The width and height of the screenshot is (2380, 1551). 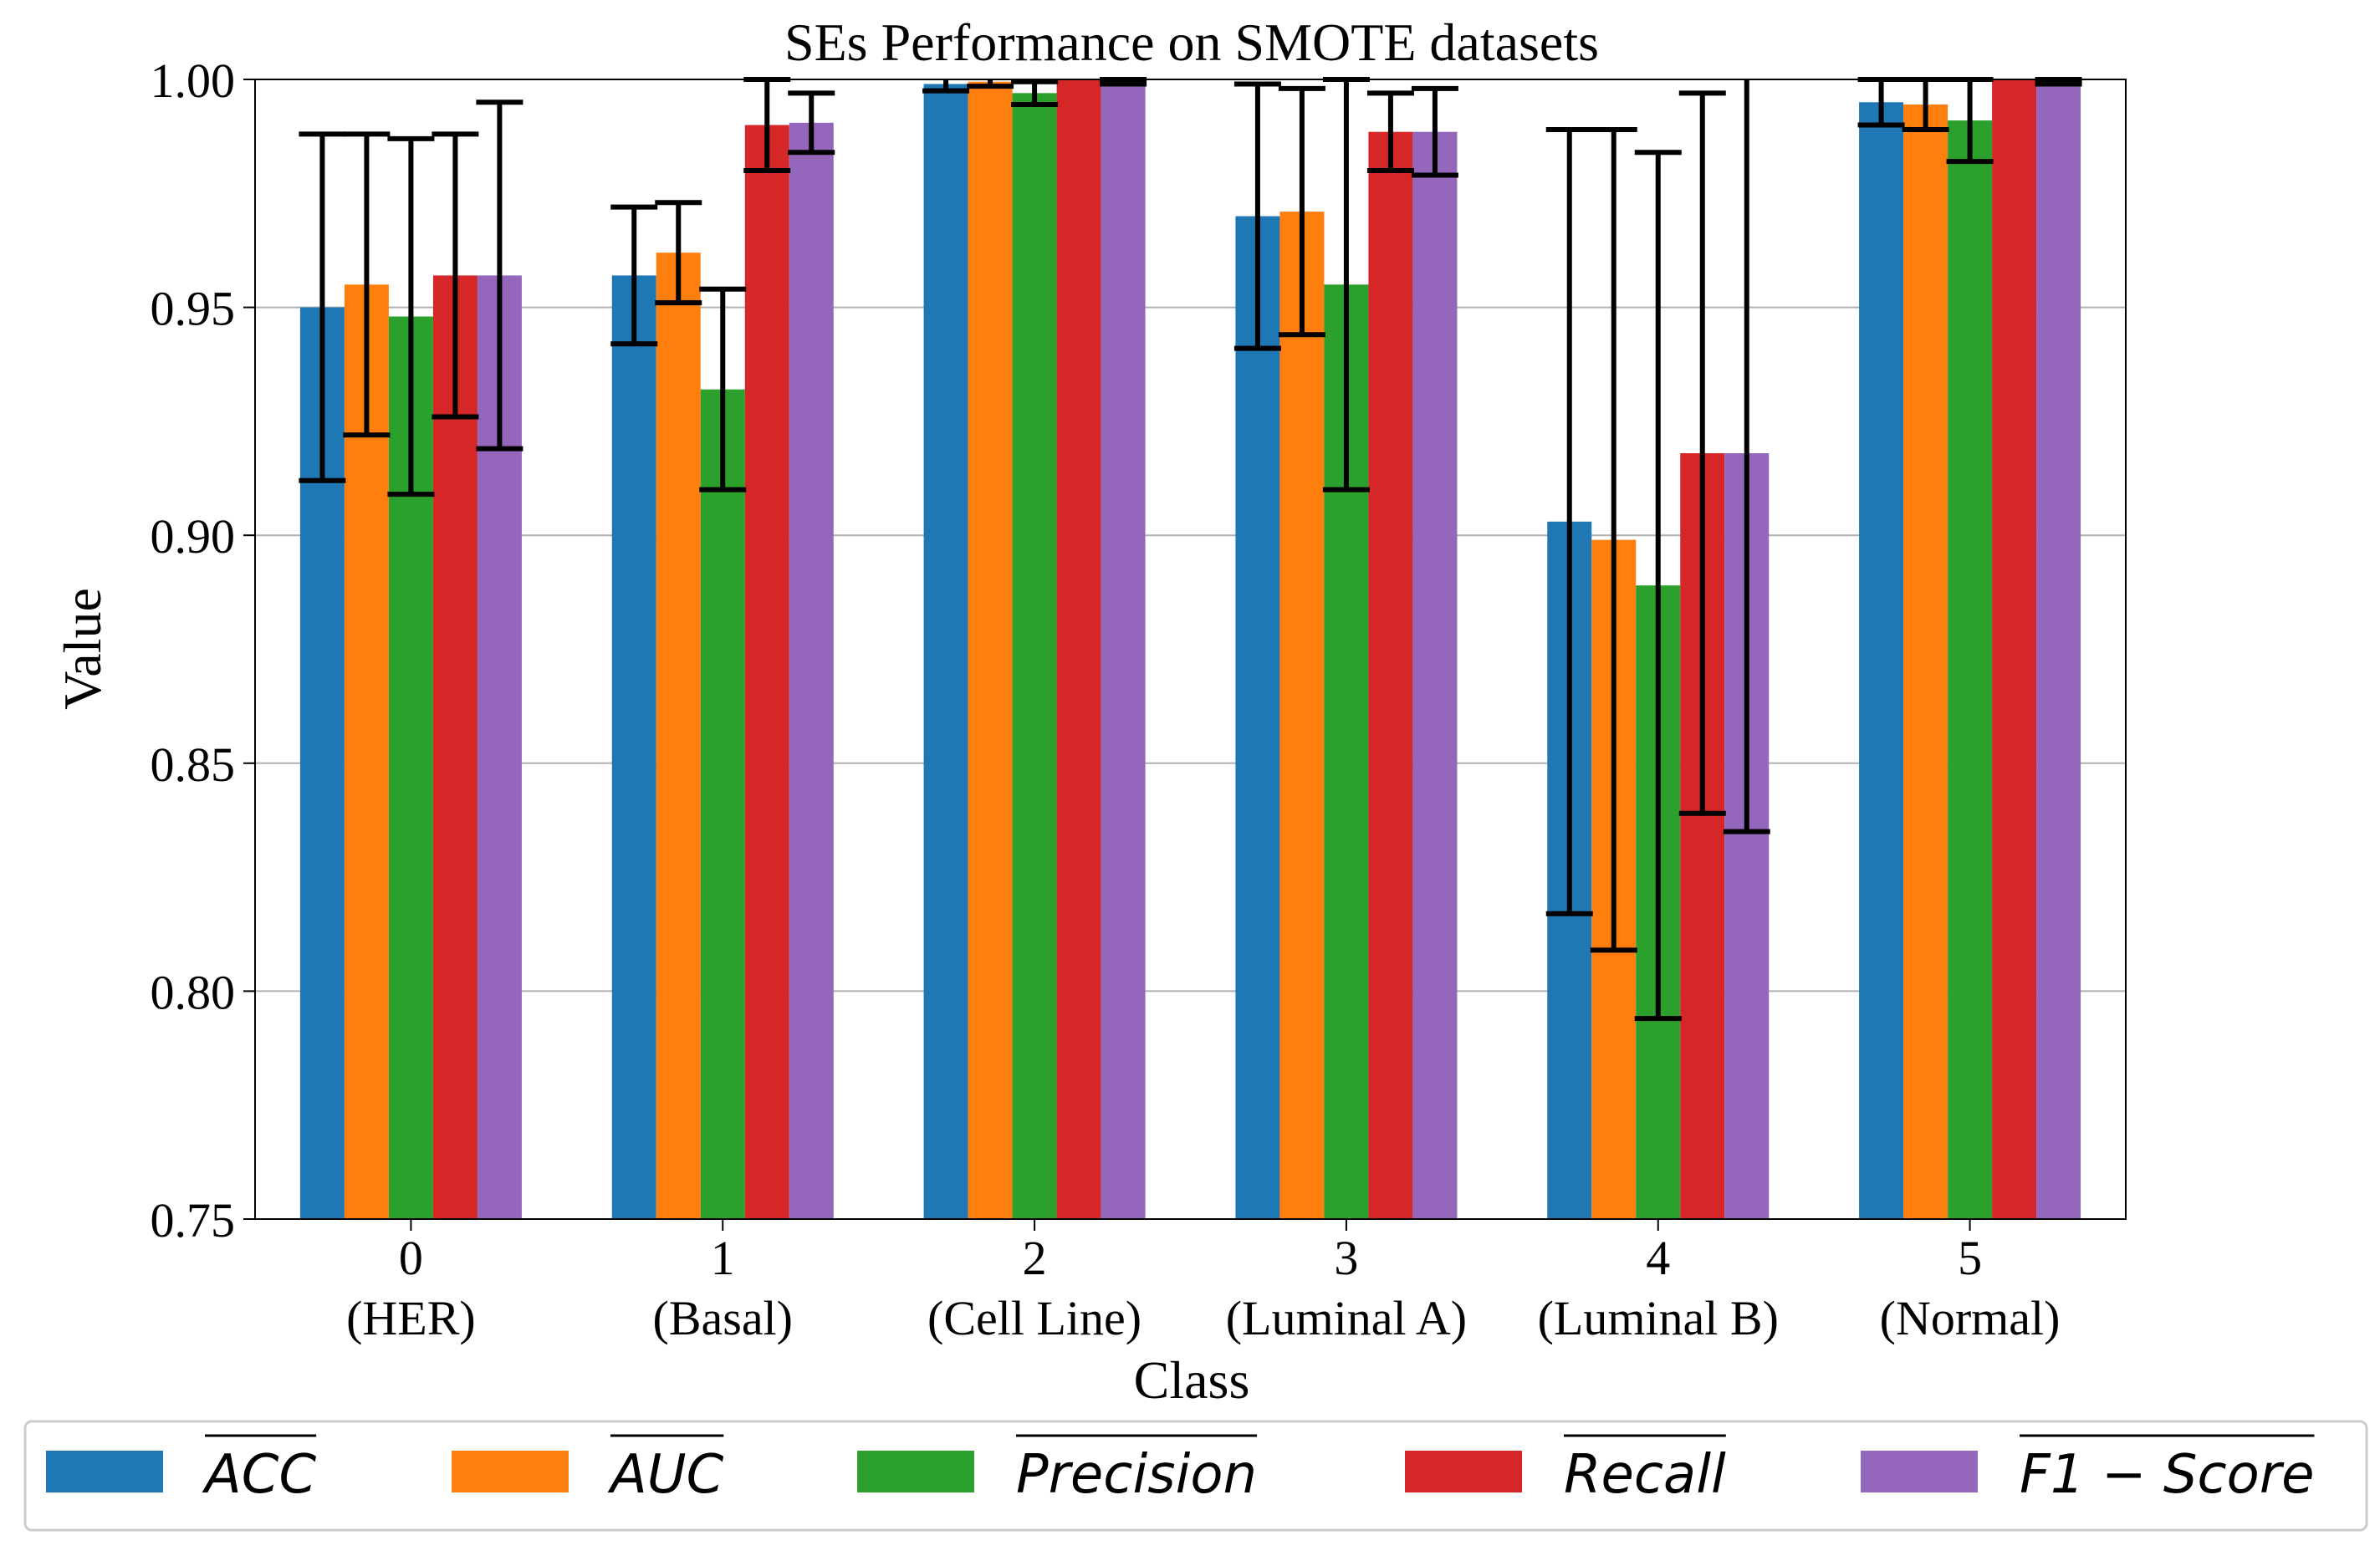 What do you see at coordinates (1658, 1258) in the screenshot?
I see `x-tick-id: 4` at bounding box center [1658, 1258].